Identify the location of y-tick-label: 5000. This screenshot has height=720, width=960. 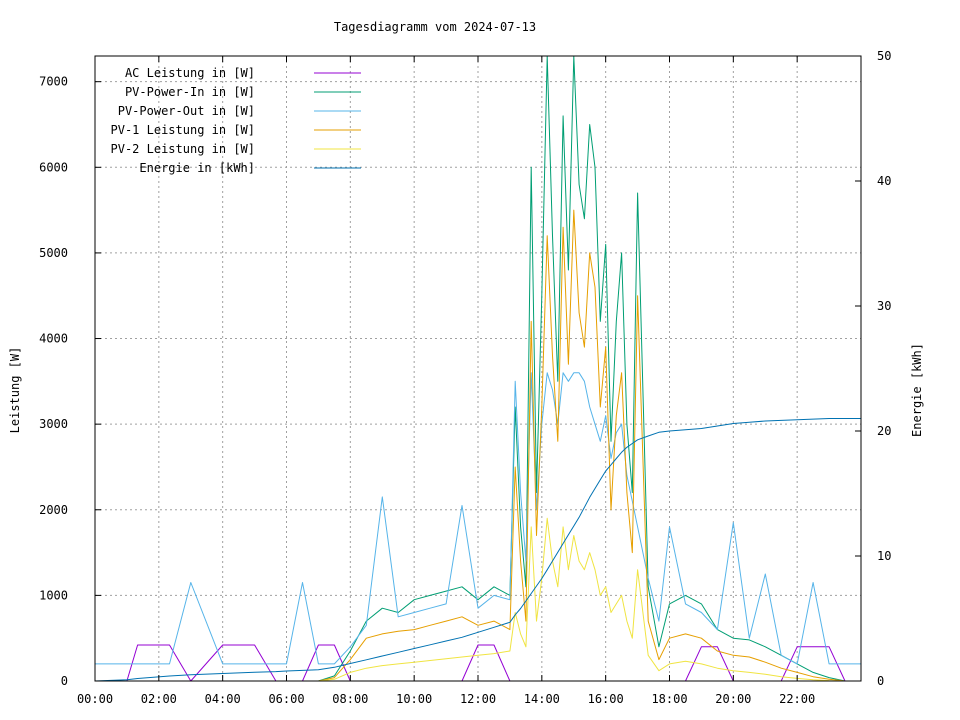
(53, 253).